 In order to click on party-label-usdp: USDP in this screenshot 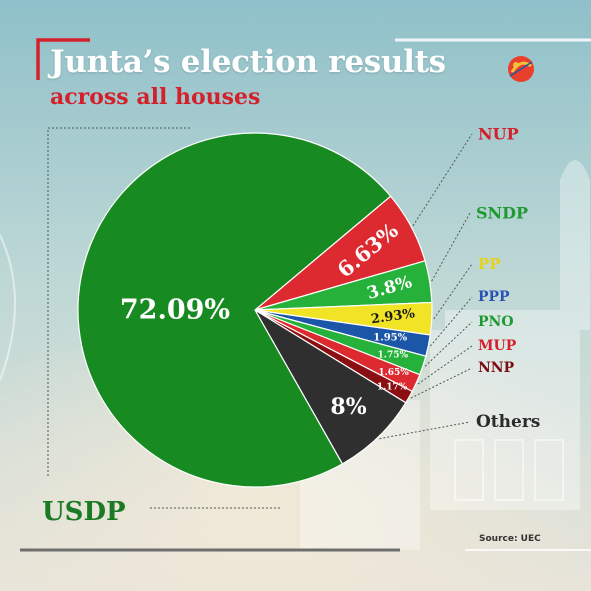, I will do `click(84, 512)`.